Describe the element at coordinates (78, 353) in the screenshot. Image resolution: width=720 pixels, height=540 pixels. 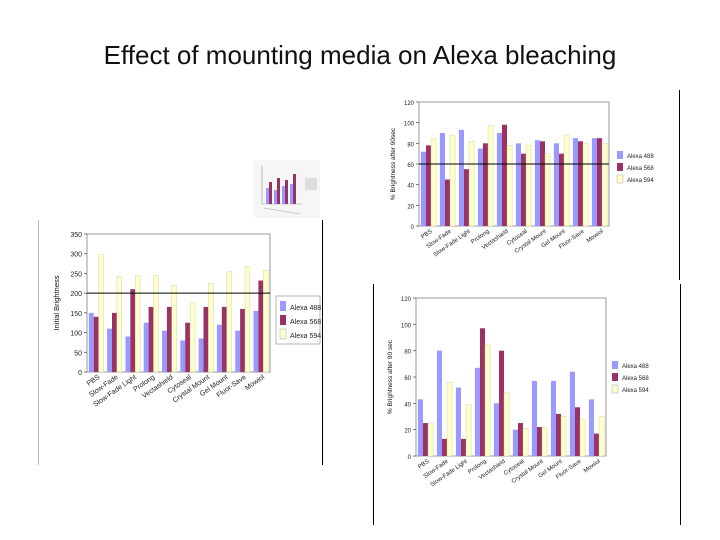
I see `y-tick-label: 50` at that location.